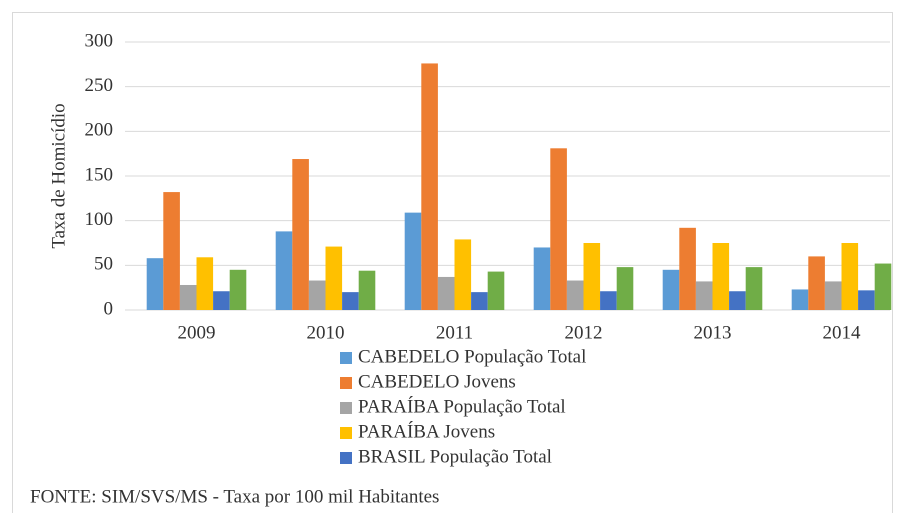 Image resolution: width=906 pixels, height=513 pixels. I want to click on x-tick-label: 2012, so click(584, 332).